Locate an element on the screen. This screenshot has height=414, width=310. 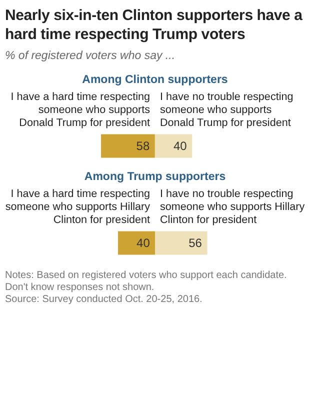
series-label: I have no trouble respecting someone who supports Donald Trump for president is located at coordinates (226, 110).